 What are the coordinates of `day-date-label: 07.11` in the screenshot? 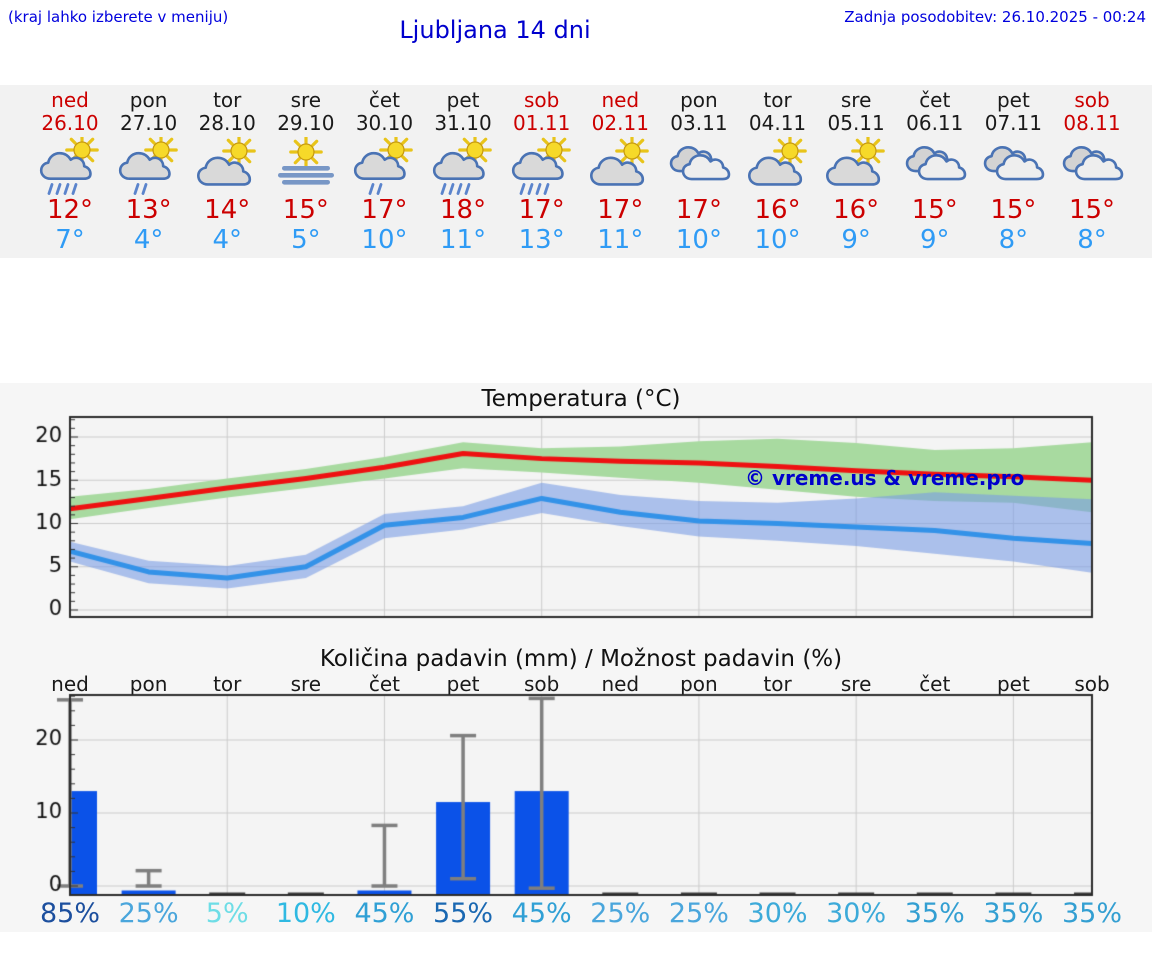 It's located at (1013, 123).